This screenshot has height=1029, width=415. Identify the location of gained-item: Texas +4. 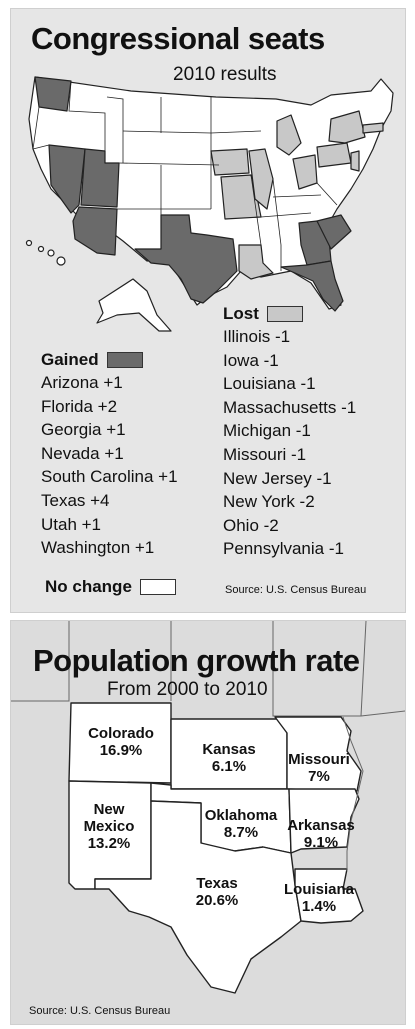
(75, 500).